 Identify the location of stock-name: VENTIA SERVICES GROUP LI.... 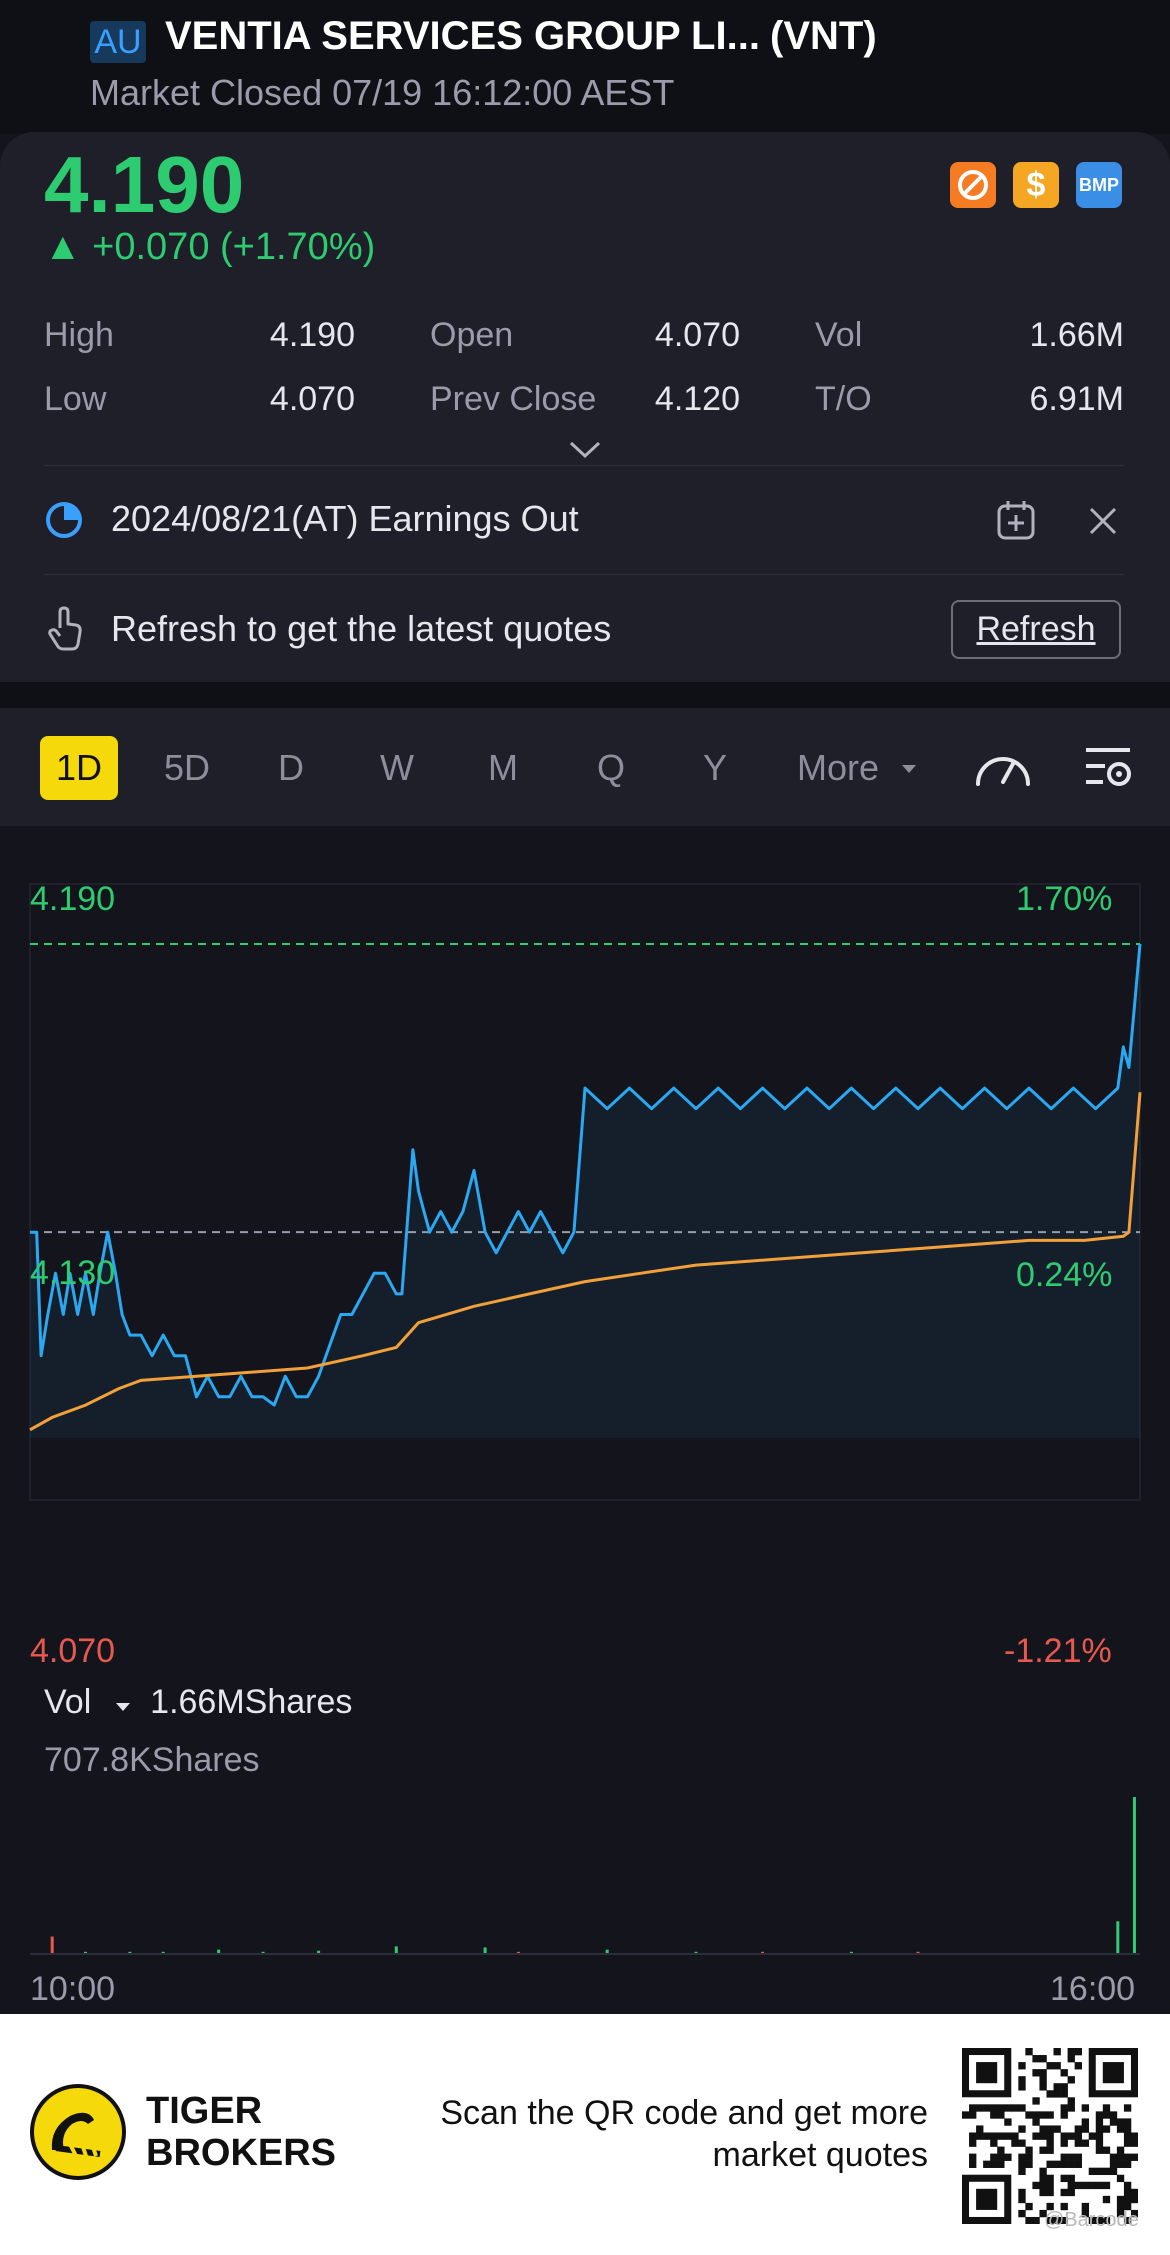
(462, 36).